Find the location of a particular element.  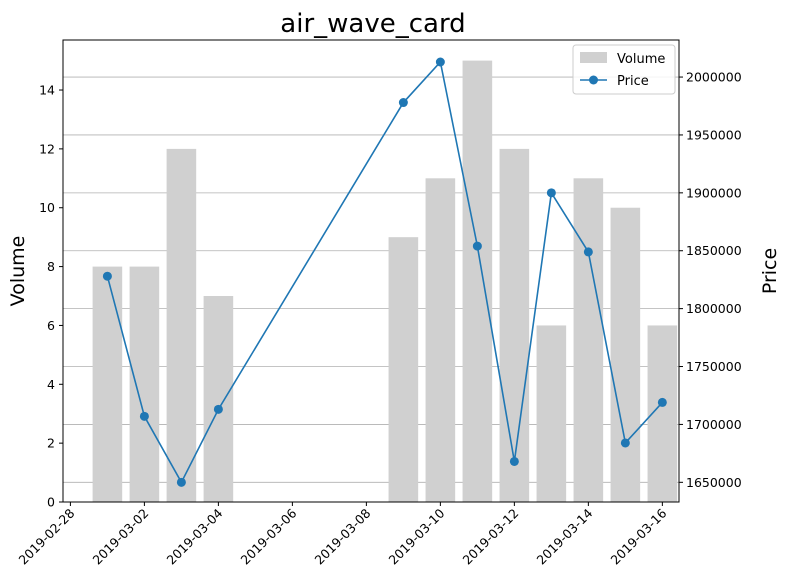

left-axis-tick-label: 10 is located at coordinates (47, 207).